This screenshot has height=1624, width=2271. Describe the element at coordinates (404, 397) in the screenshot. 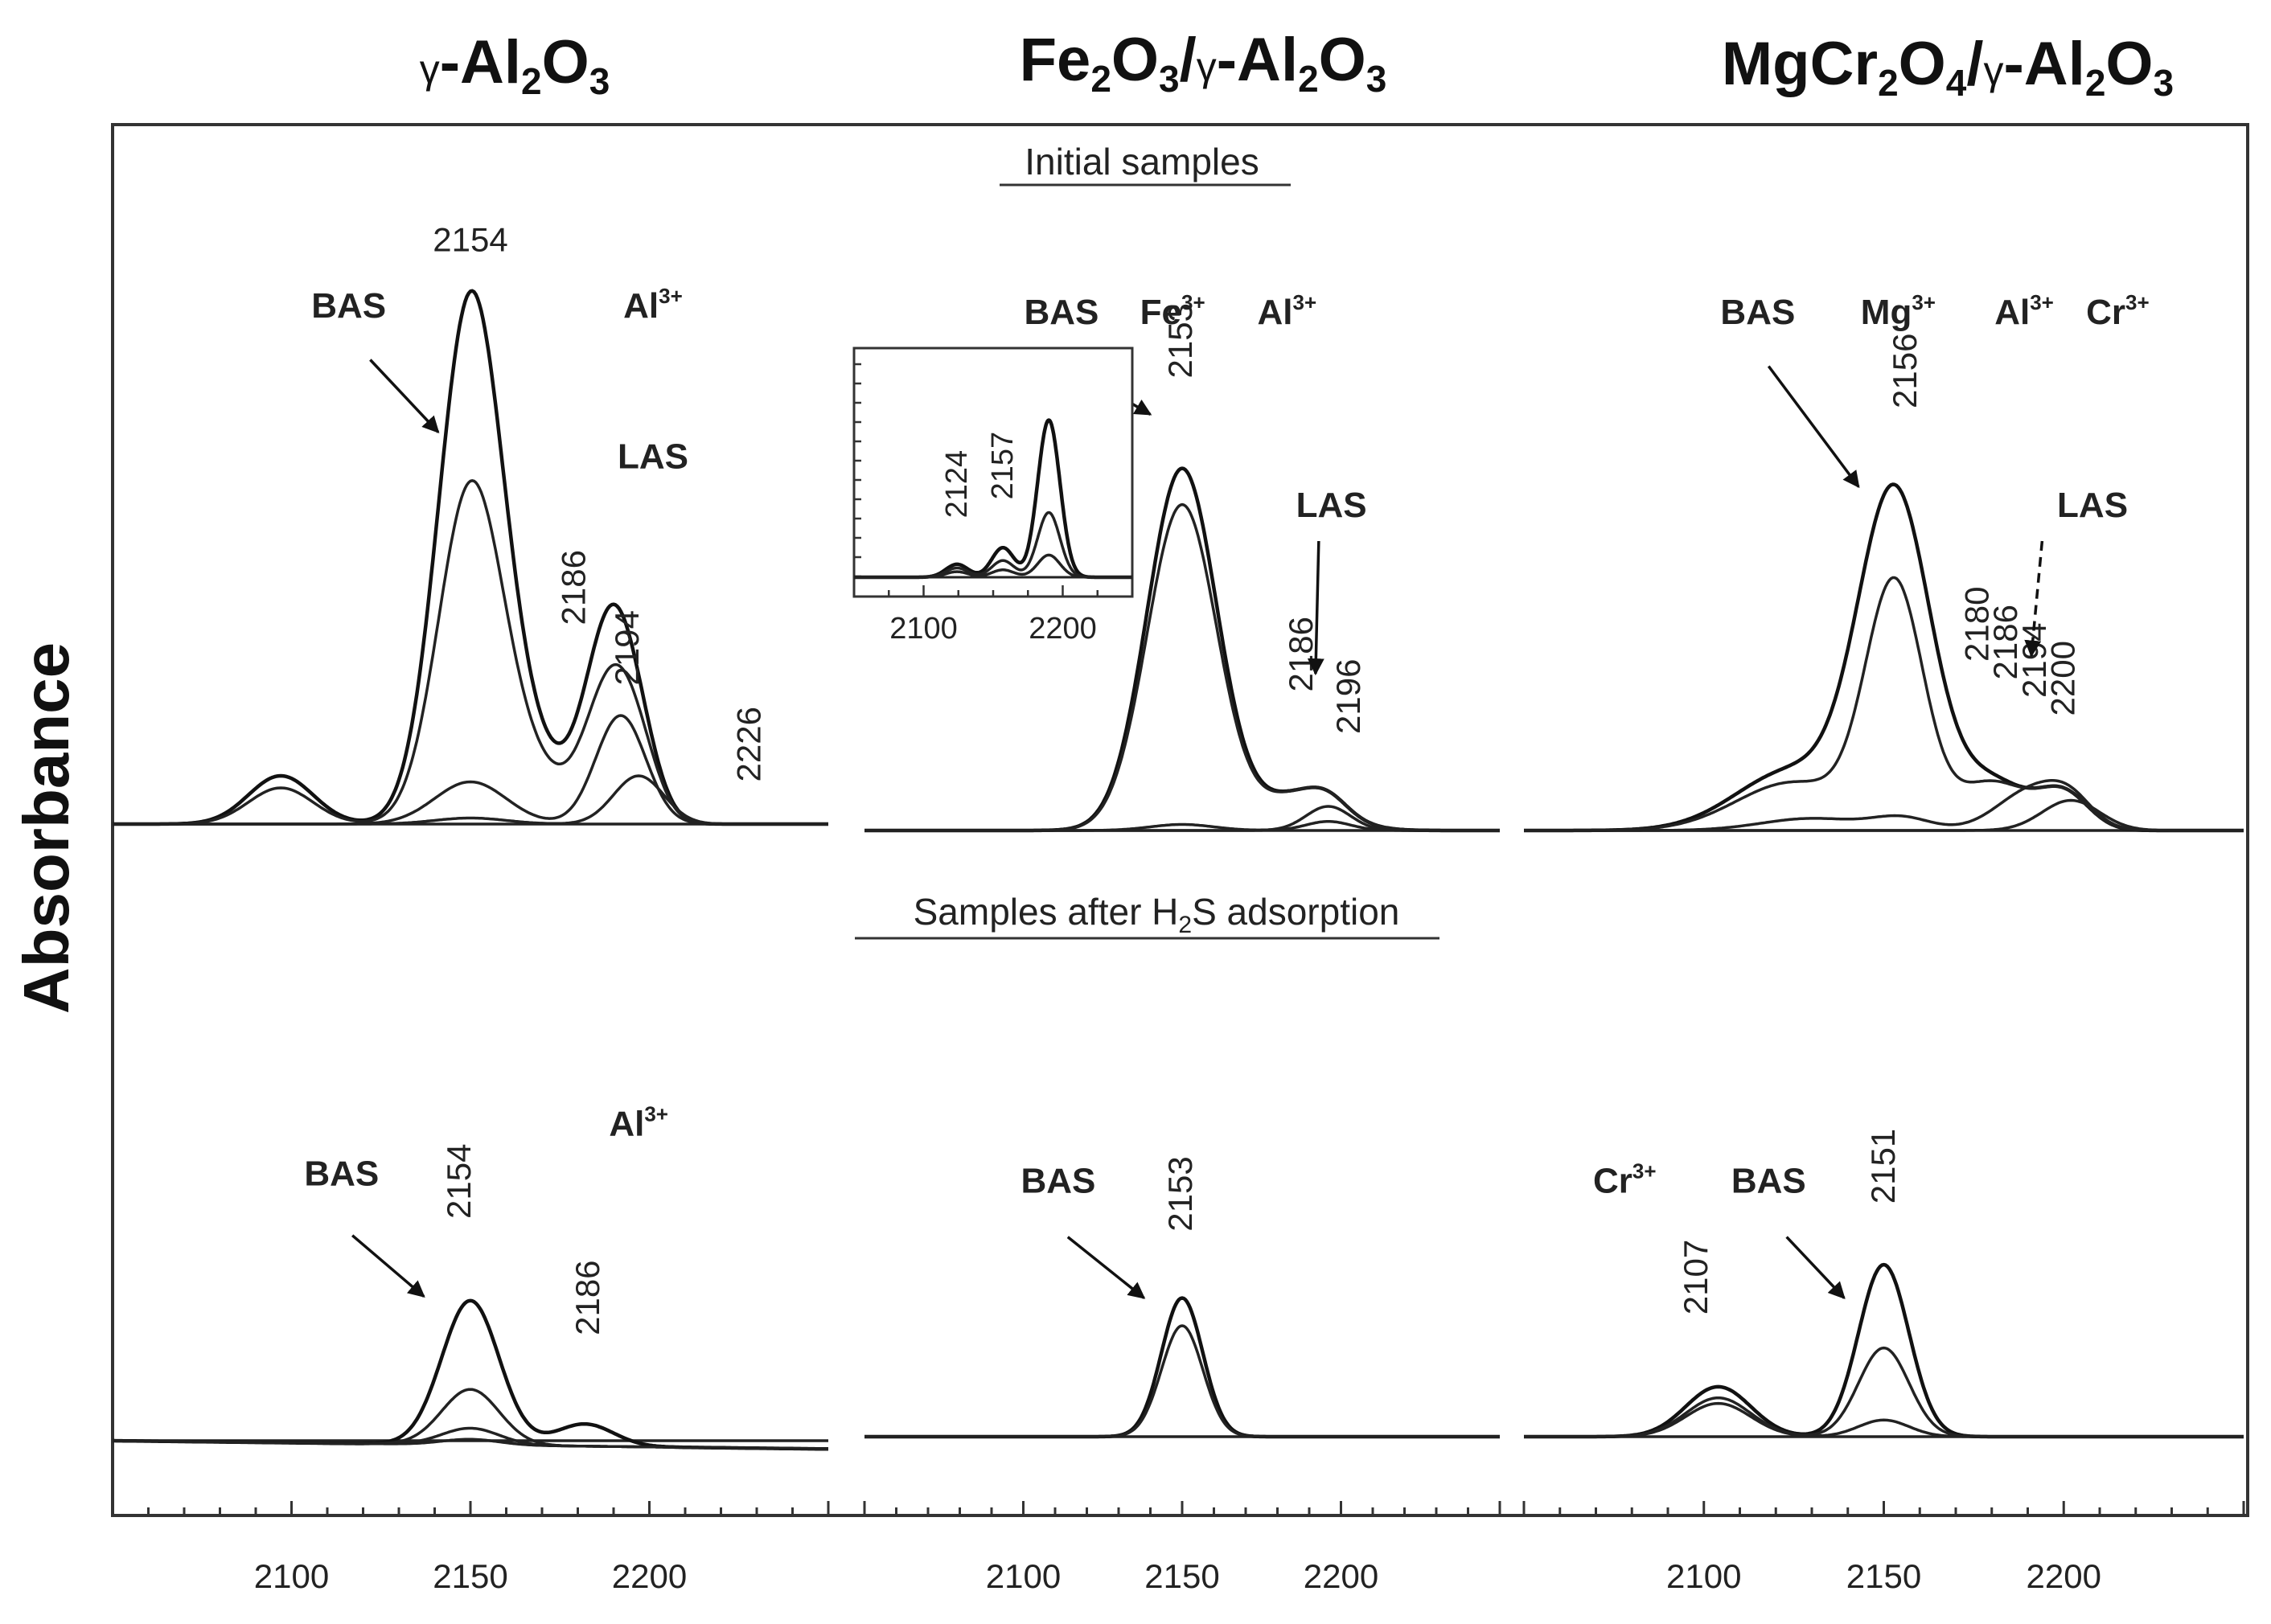

I see `top-arrow-p1` at that location.